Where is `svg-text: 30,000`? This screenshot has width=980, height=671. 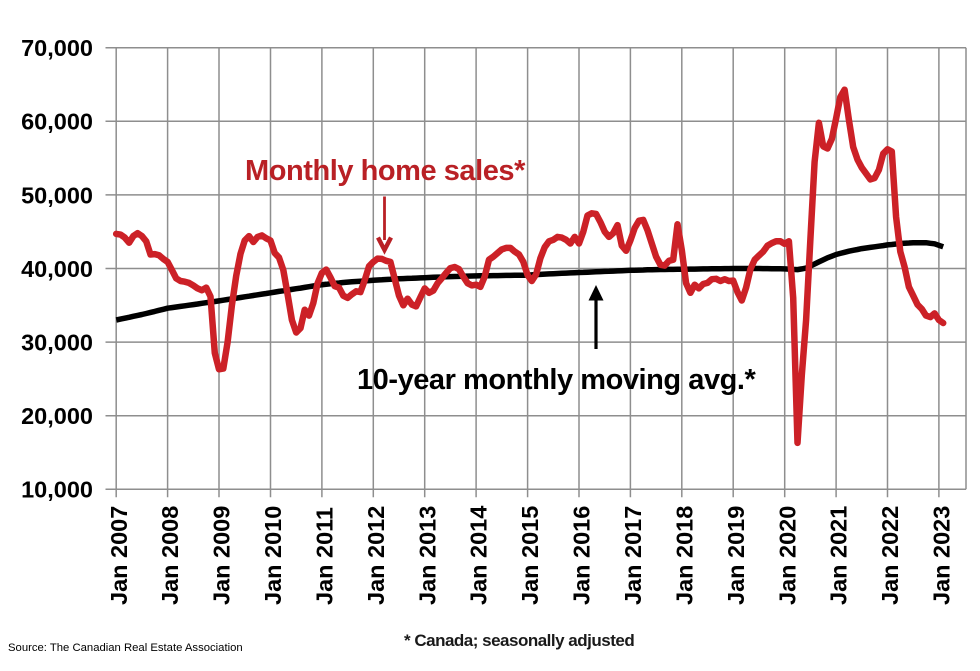
svg-text: 30,000 is located at coordinates (57, 343).